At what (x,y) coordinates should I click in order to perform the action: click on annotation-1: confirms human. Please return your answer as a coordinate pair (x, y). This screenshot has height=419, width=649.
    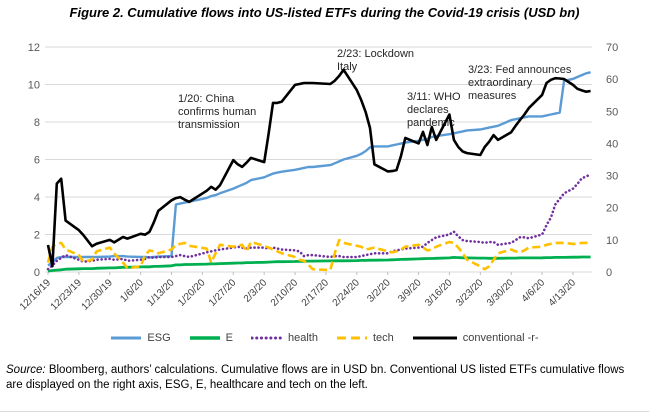
    Looking at the image, I should click on (217, 112).